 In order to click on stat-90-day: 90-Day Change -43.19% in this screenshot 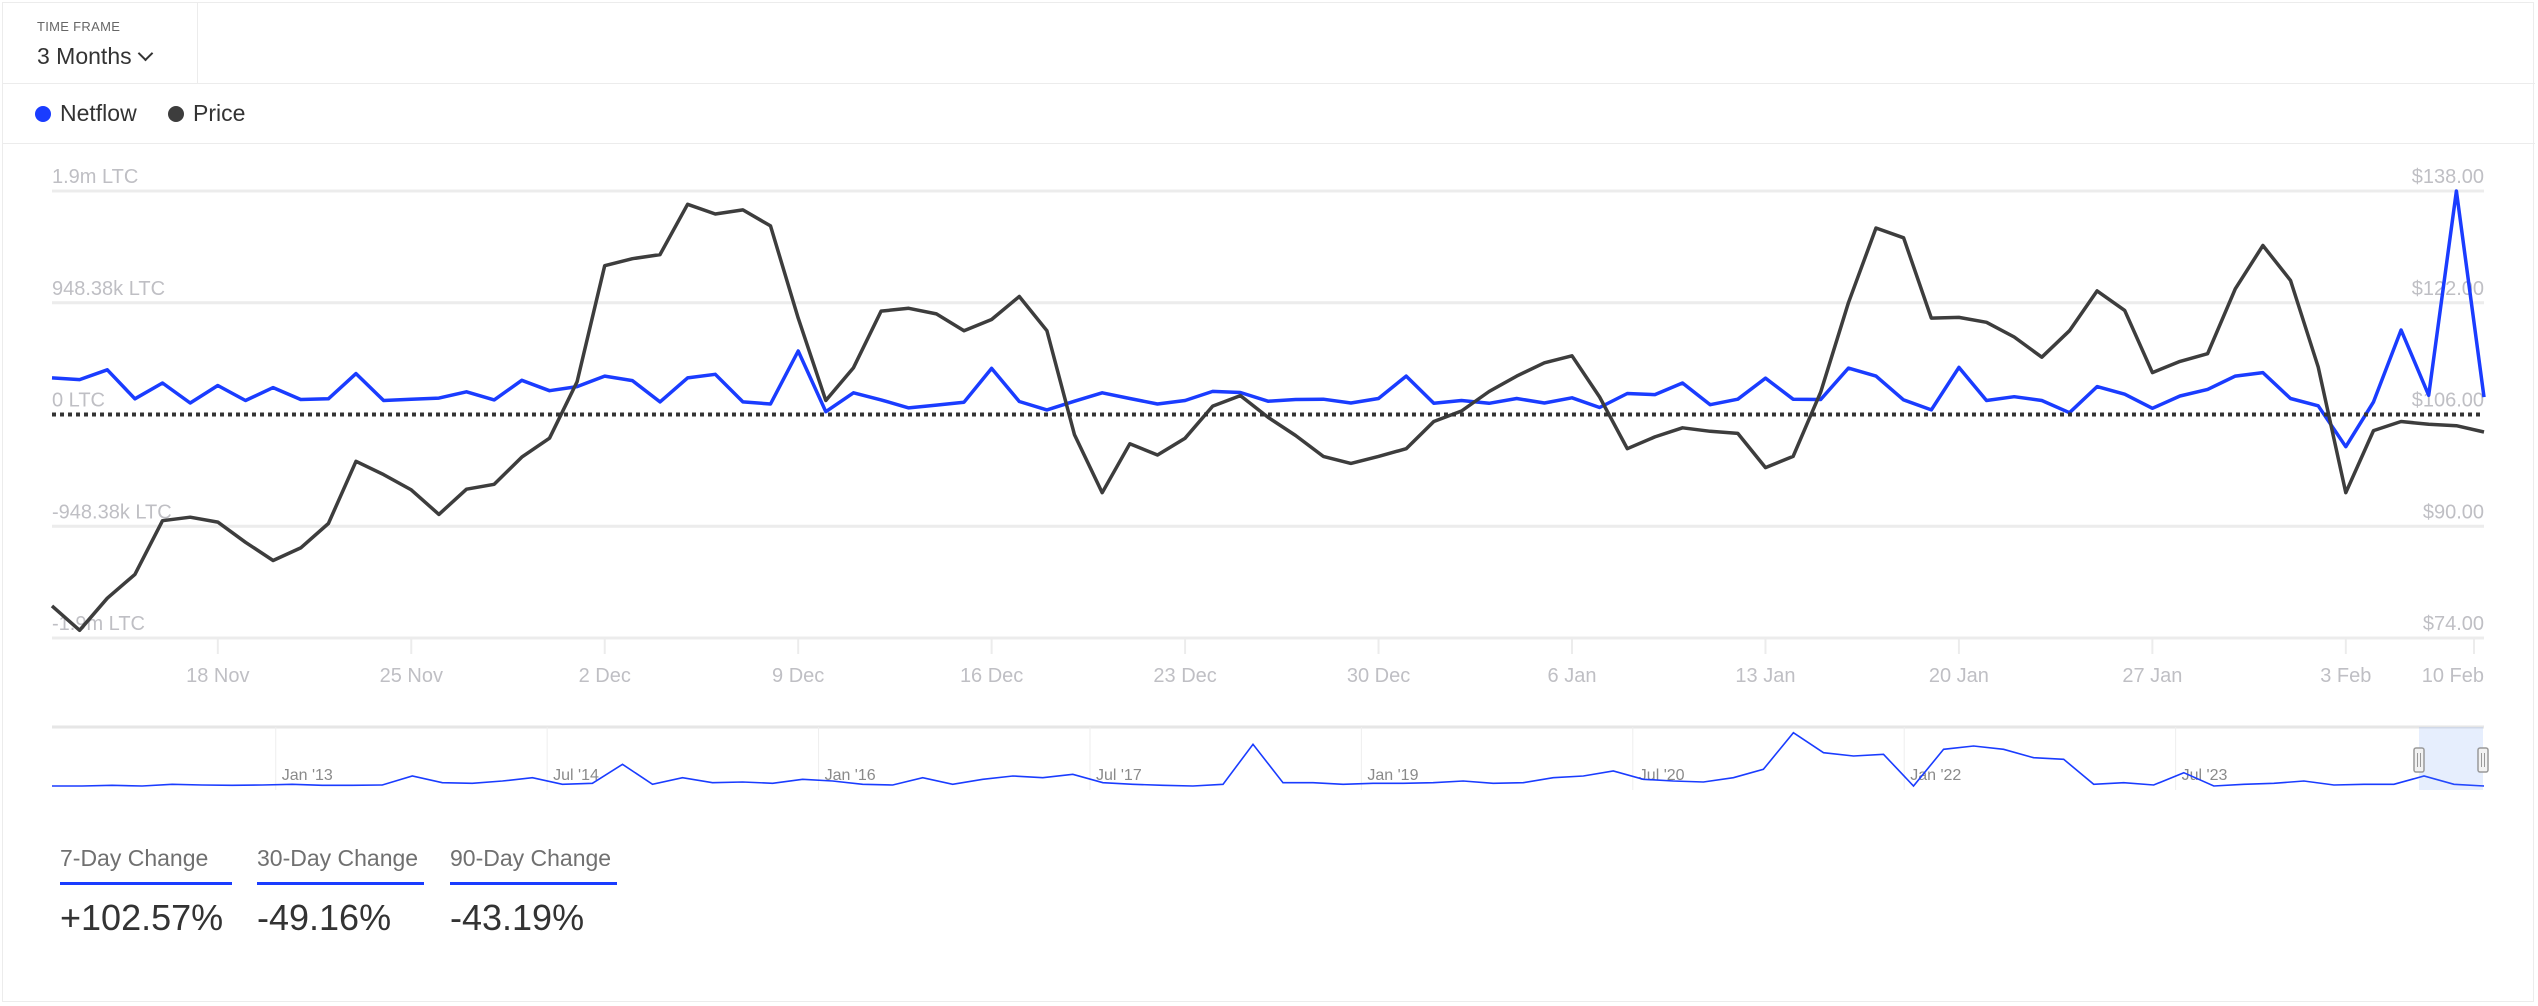, I will do `click(533, 892)`.